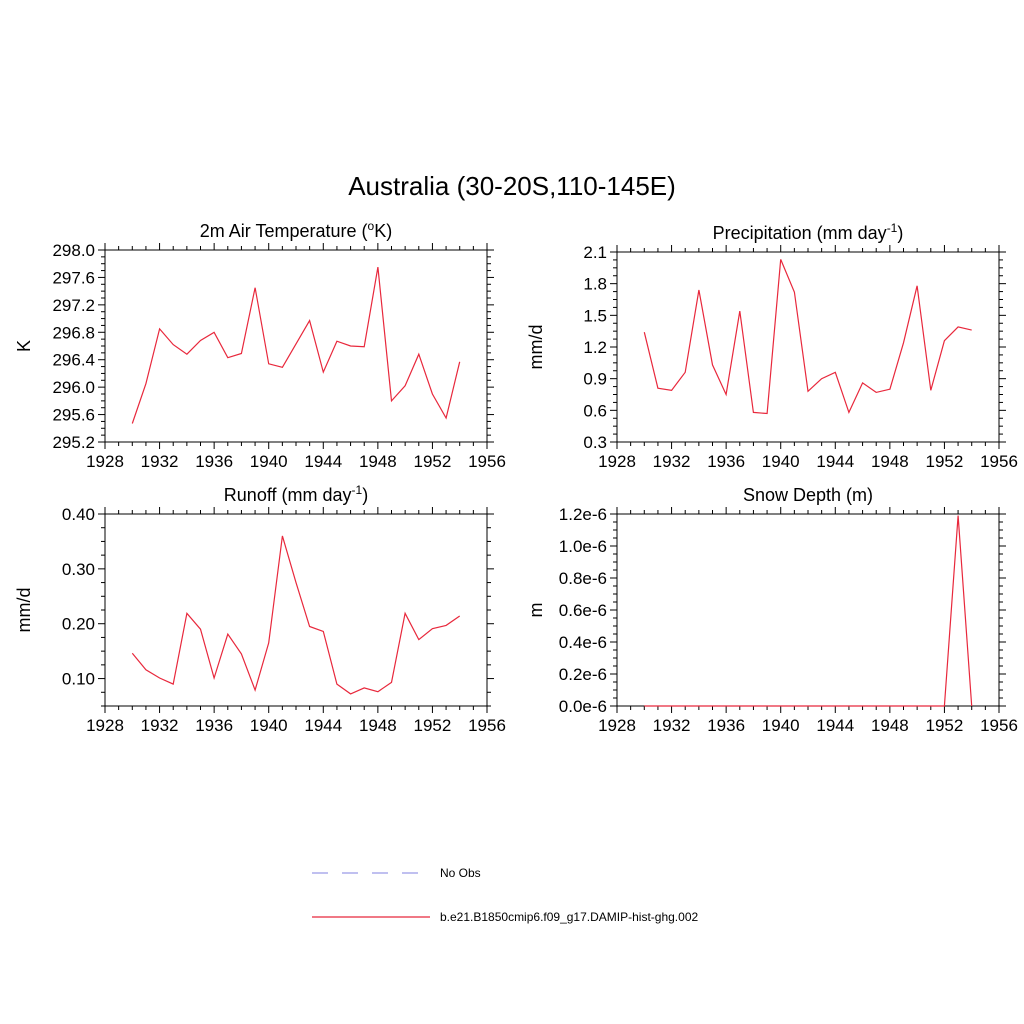 The height and width of the screenshot is (1024, 1024). I want to click on x-tick-label-runoff-0: 1928, so click(105, 725).